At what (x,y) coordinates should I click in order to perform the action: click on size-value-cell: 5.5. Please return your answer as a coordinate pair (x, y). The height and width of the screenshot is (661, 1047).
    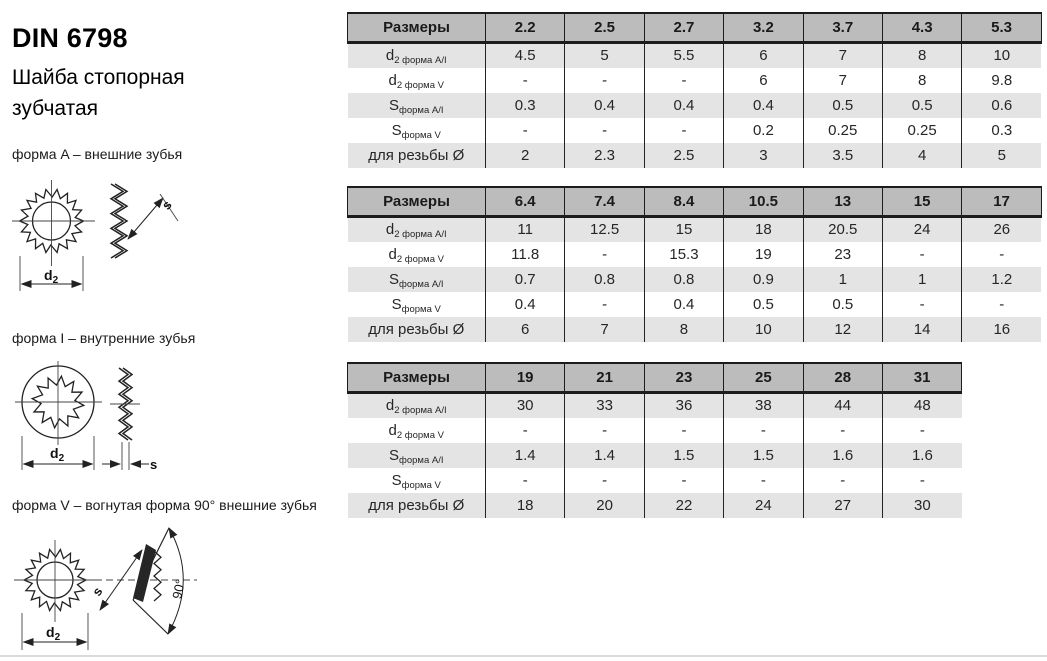
    Looking at the image, I should click on (683, 55).